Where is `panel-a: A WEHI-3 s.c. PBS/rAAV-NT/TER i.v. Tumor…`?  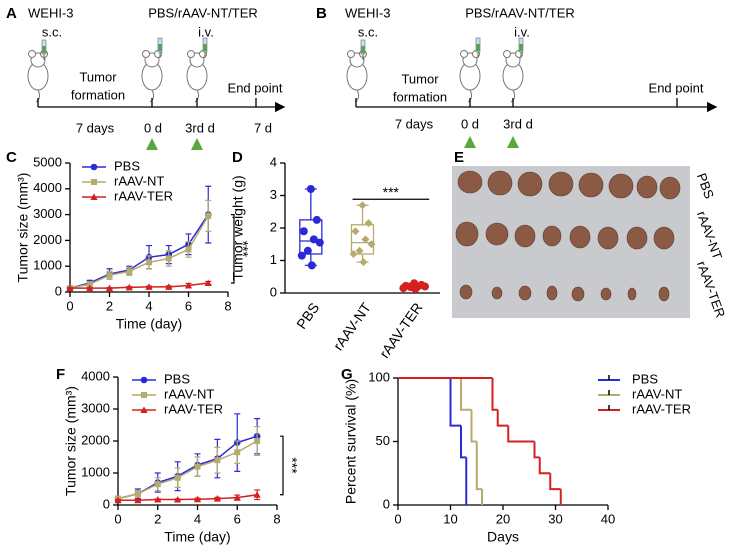 panel-a: A WEHI-3 s.c. PBS/rAAV-NT/TER i.v. Tumor… is located at coordinates (146, 77).